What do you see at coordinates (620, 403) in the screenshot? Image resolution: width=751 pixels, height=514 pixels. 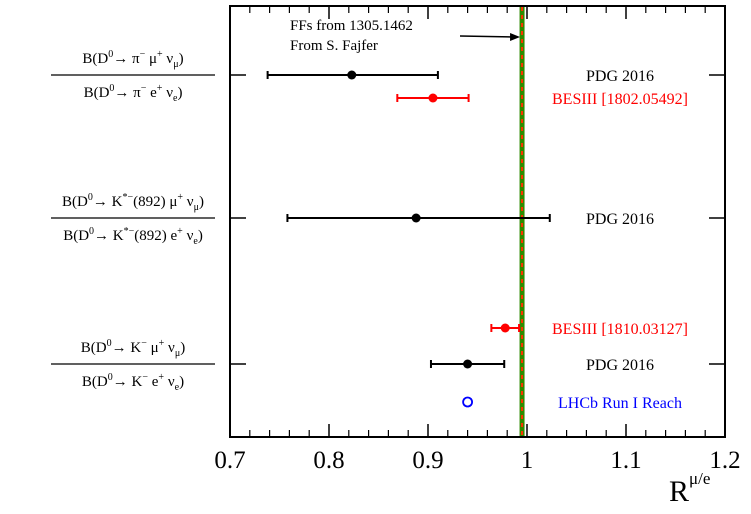 I see `measurement-label: LHCb Run I Reach` at bounding box center [620, 403].